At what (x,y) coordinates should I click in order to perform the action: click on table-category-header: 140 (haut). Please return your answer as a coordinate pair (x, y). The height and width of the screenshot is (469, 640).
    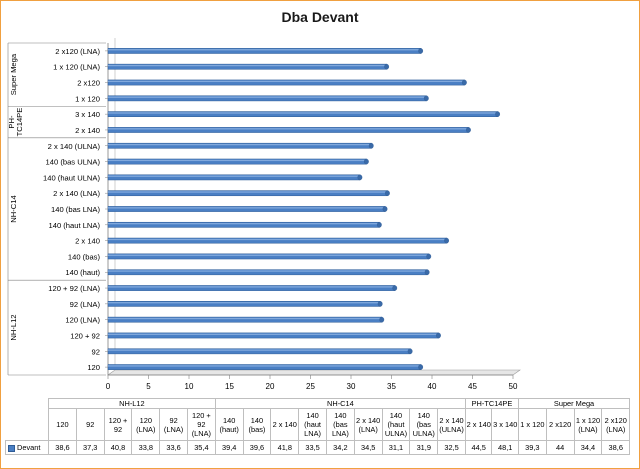
    Looking at the image, I should click on (229, 424).